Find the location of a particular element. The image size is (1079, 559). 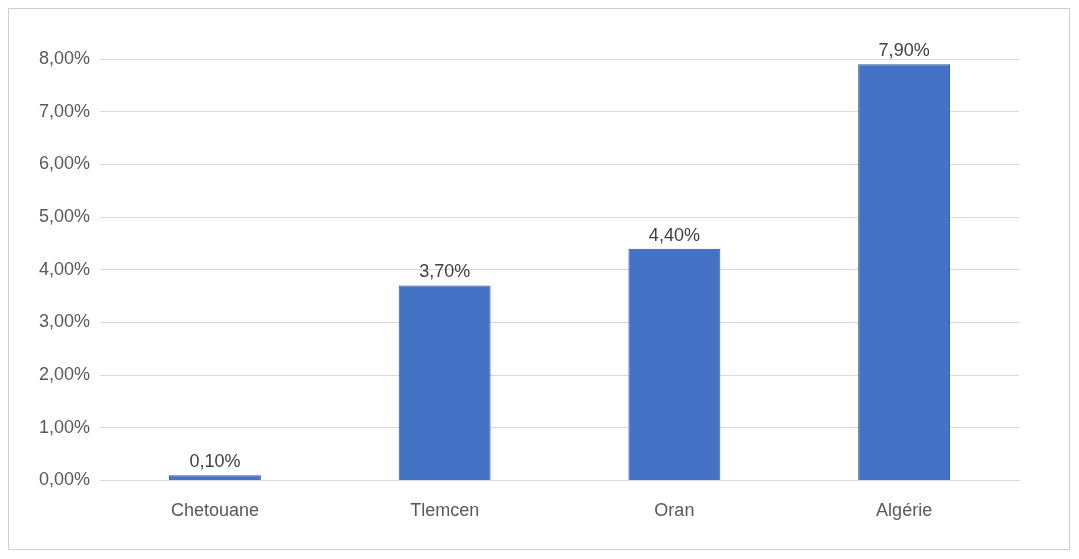

y-tick-label: 0,00% is located at coordinates (64, 479).